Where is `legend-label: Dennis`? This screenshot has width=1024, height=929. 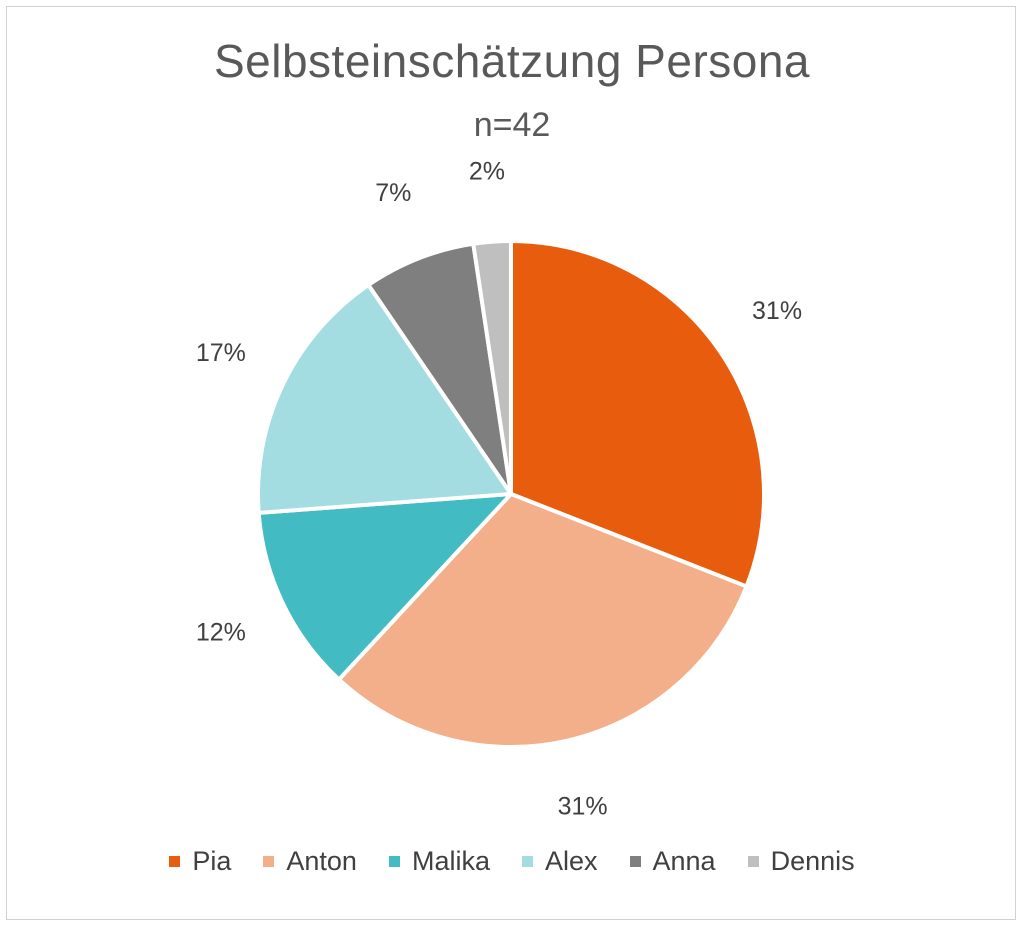 legend-label: Dennis is located at coordinates (812, 861).